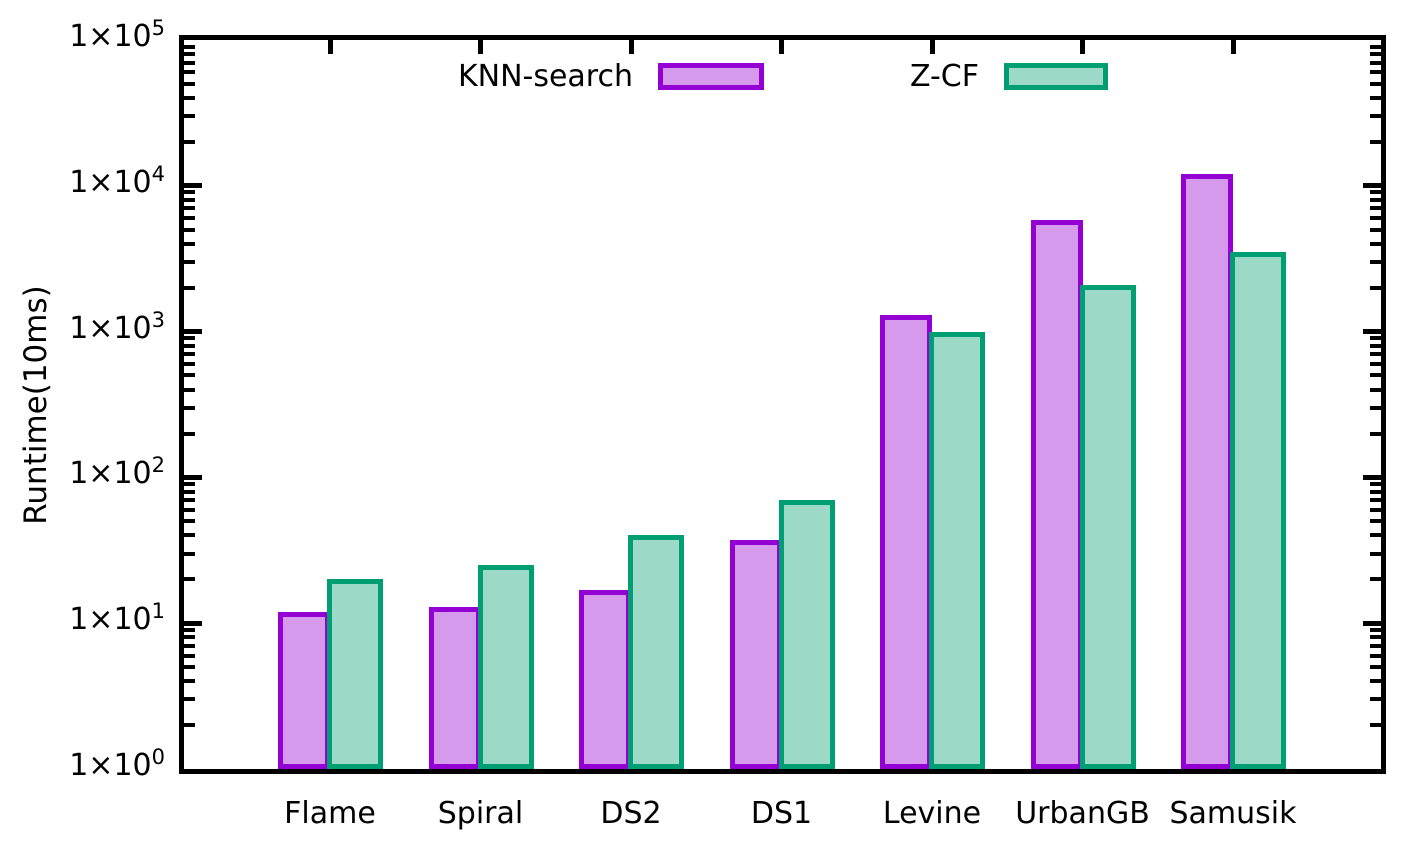 Image resolution: width=1405 pixels, height=859 pixels. Describe the element at coordinates (755, 654) in the screenshot. I see `bar-knn-search-ds1` at that location.